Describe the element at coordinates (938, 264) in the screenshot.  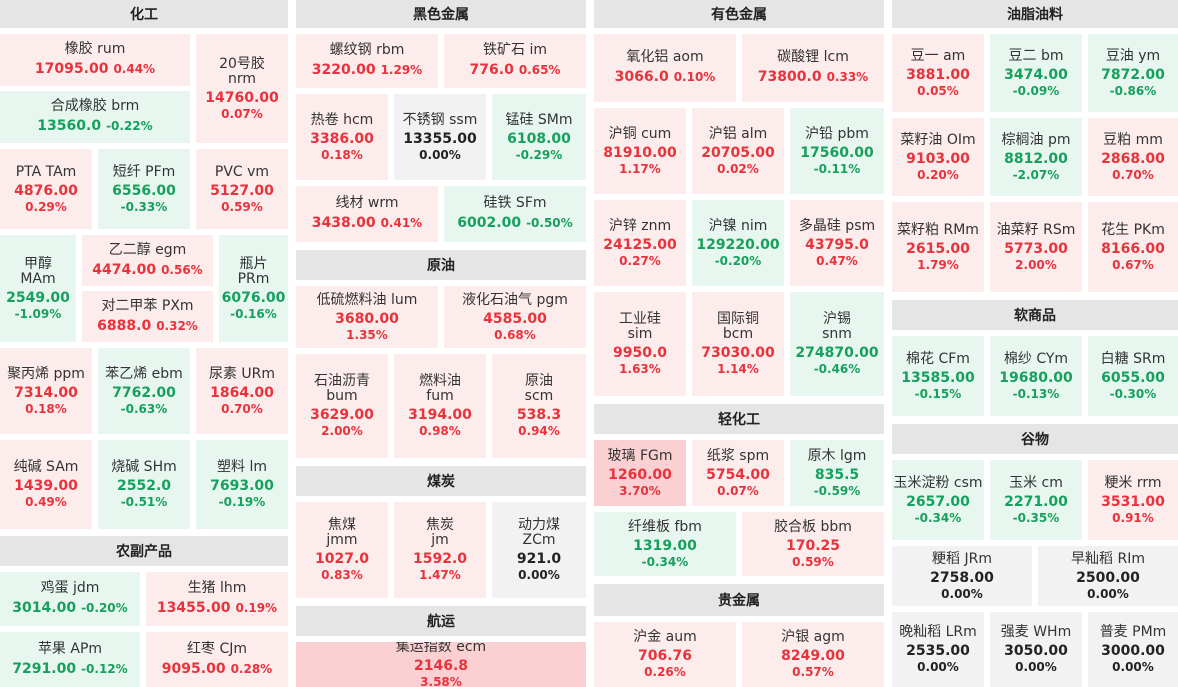
I see `change-percent: 1.79%` at that location.